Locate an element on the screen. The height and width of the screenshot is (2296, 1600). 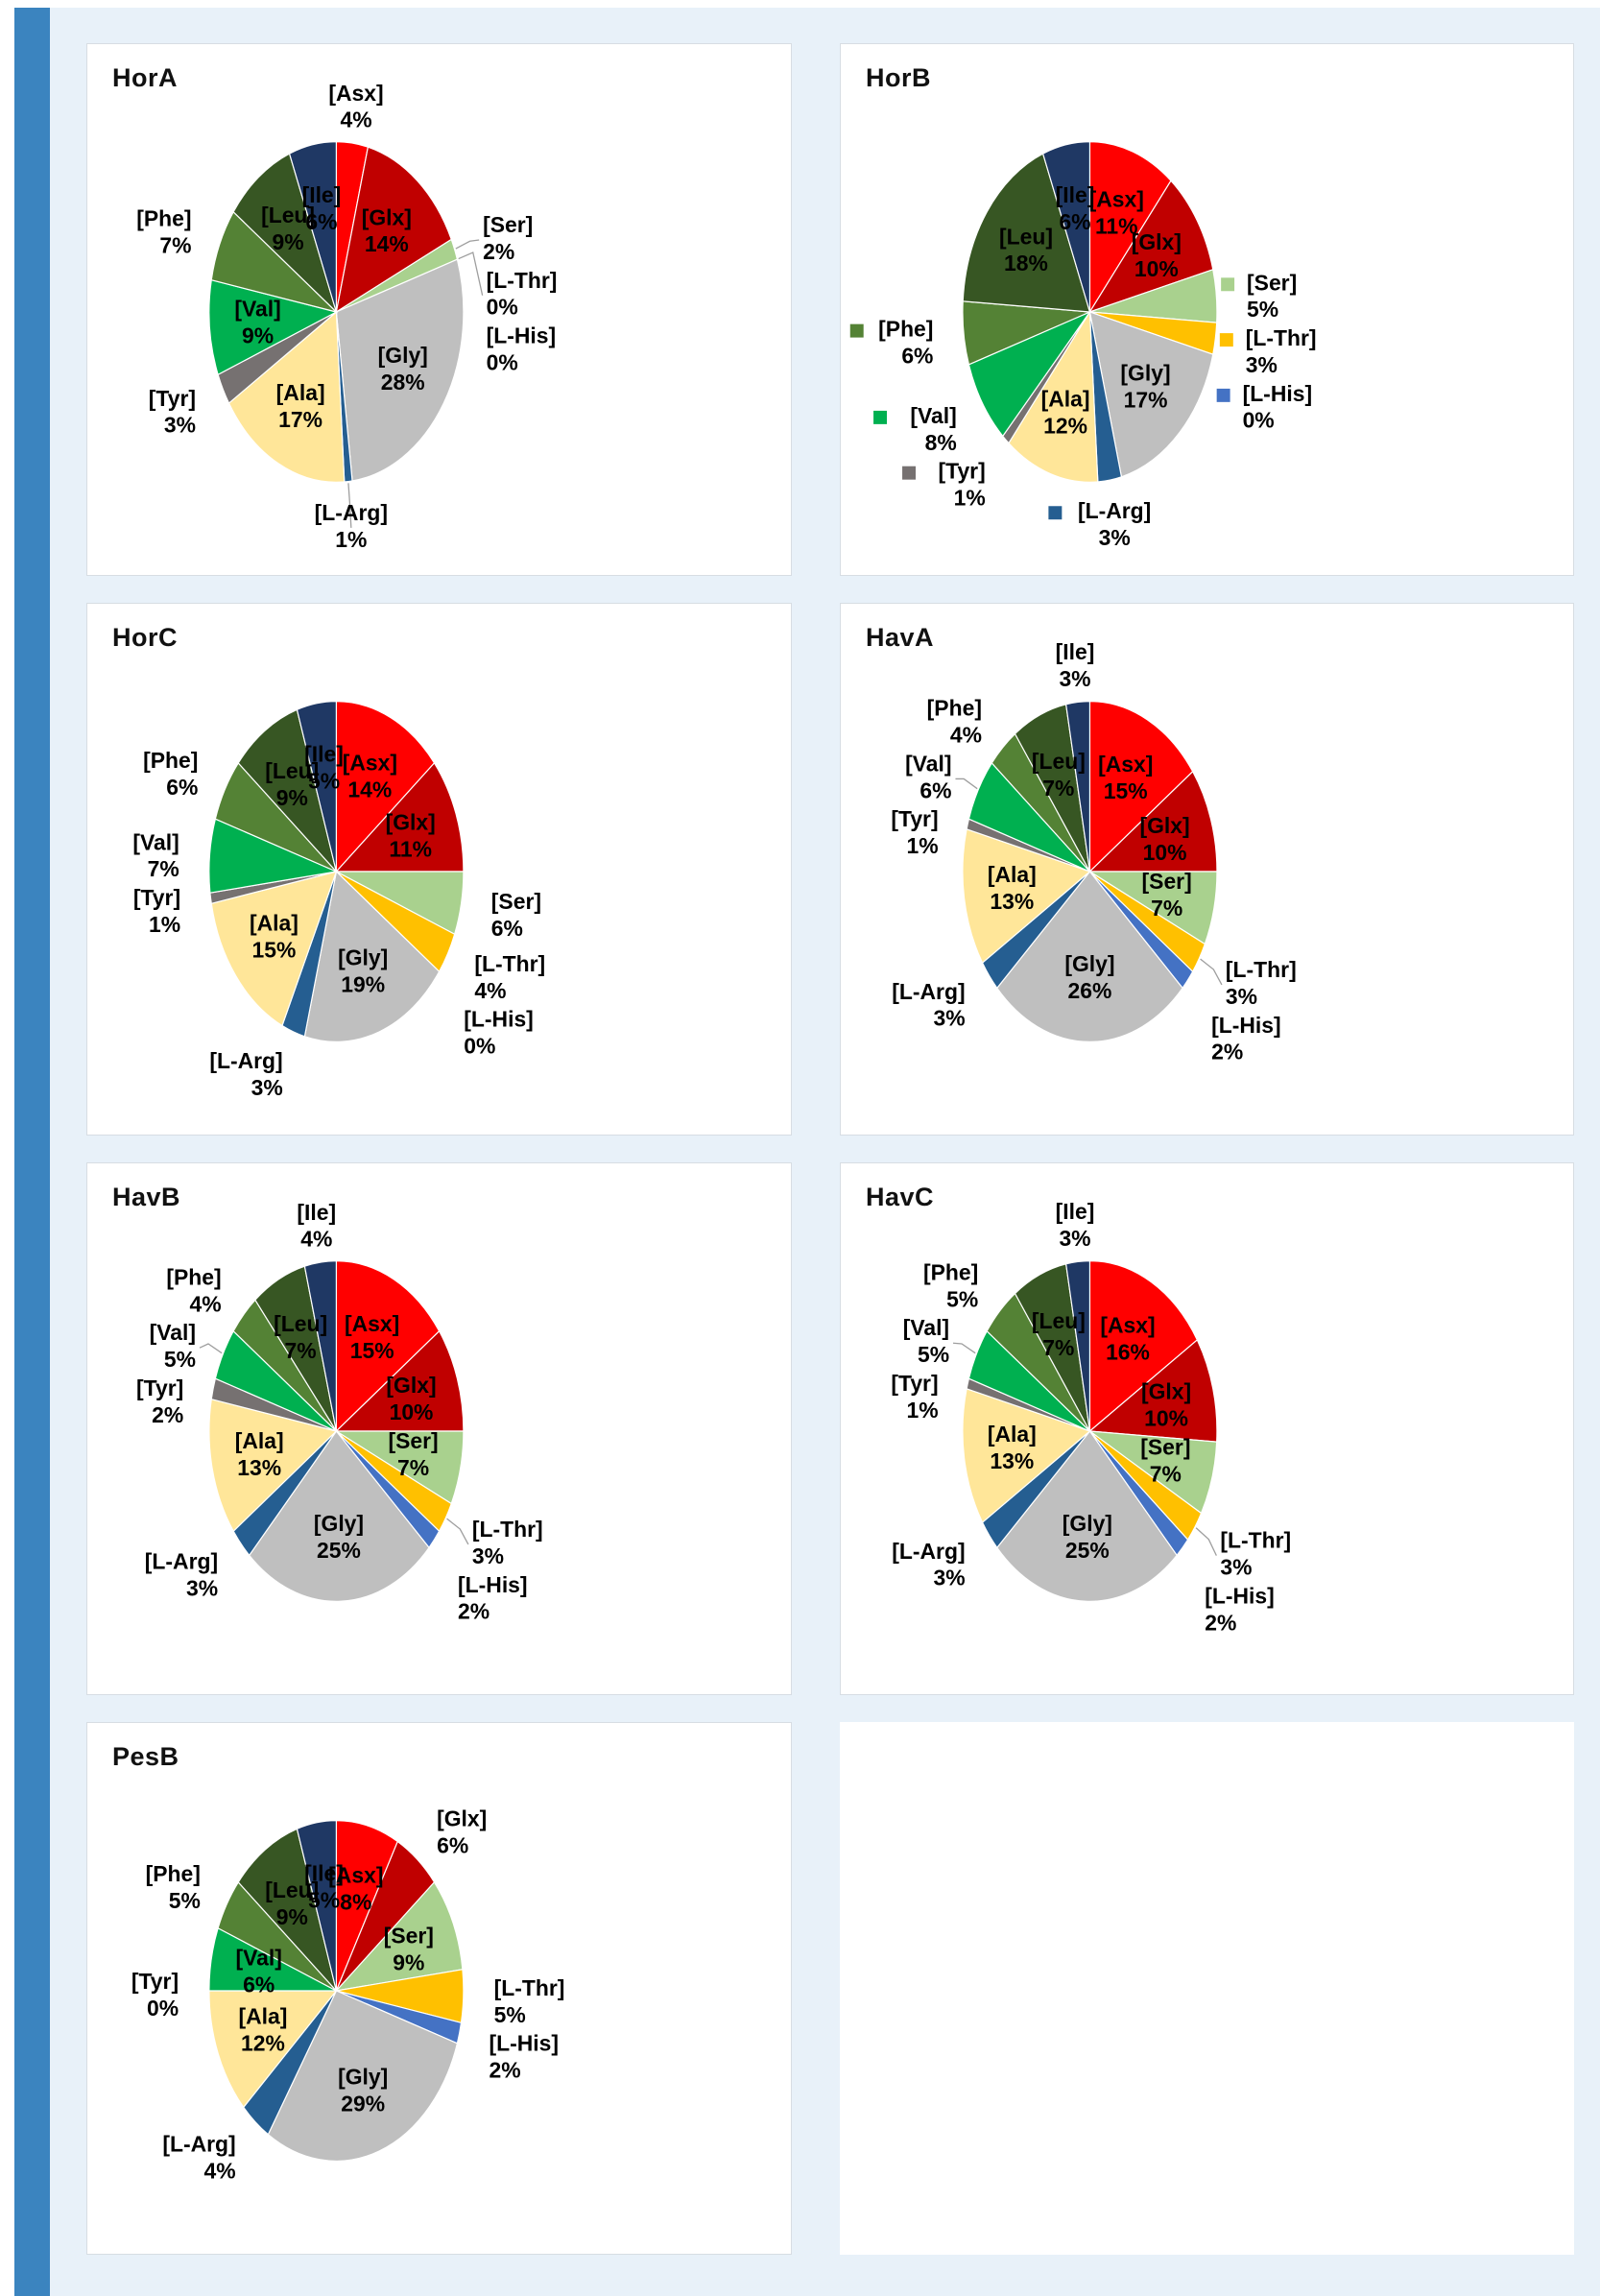
label-swatch-phe is located at coordinates (857, 331).